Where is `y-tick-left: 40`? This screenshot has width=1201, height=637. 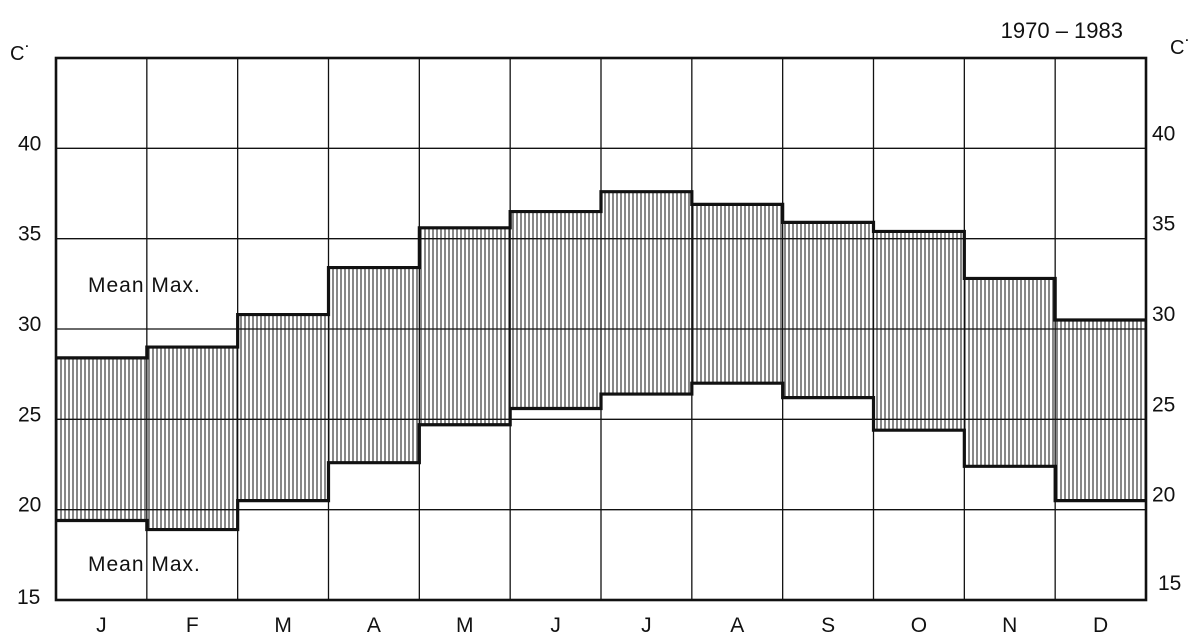
y-tick-left: 40 is located at coordinates (29, 143).